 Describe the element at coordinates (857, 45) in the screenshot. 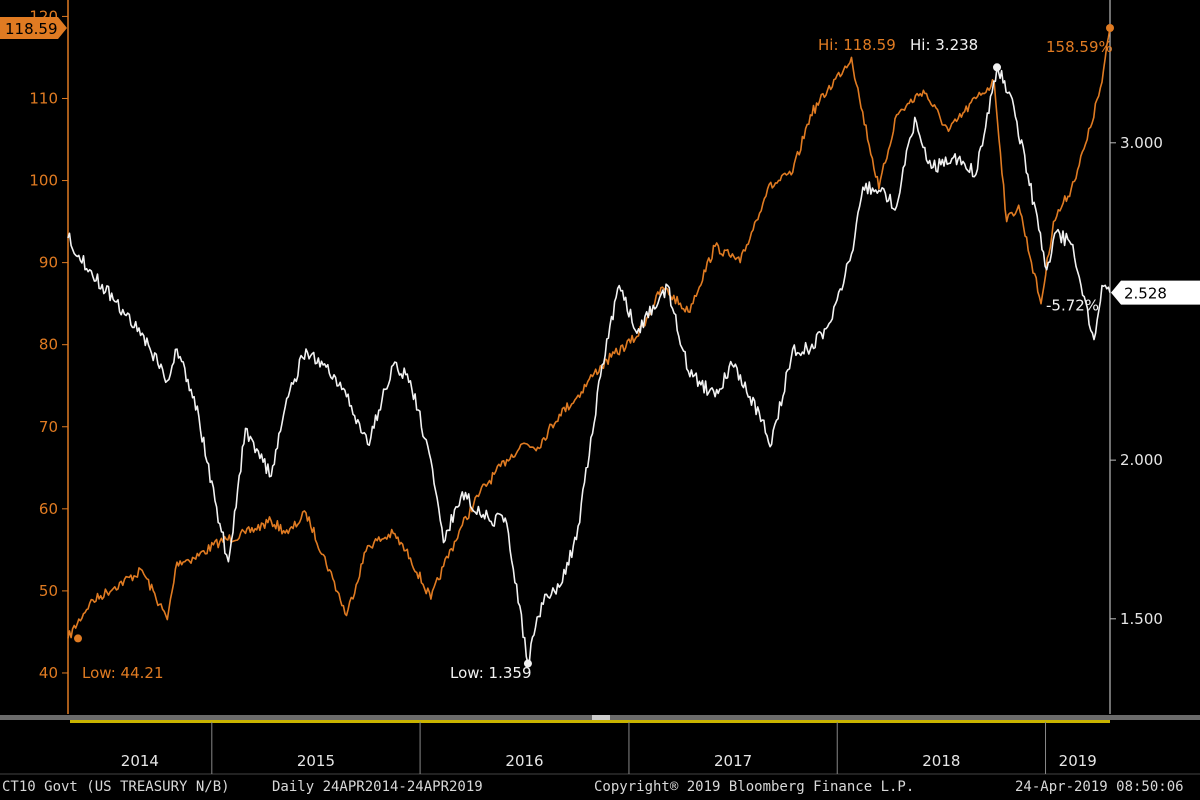

I see `orange-high-label: Hi: 118.59` at that location.